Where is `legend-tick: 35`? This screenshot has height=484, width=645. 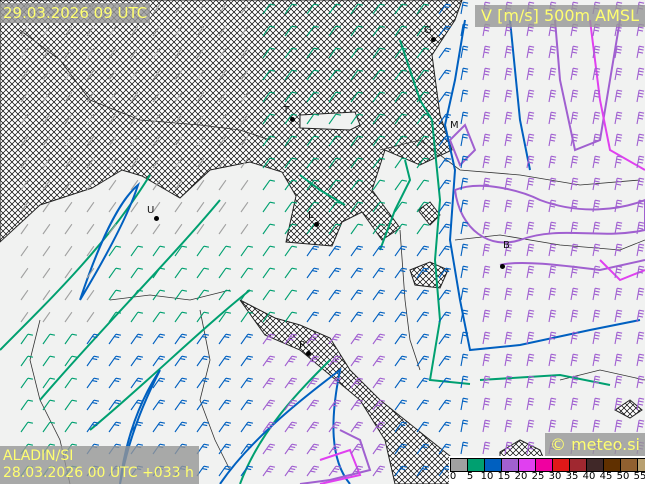
legend-tick: 35 is located at coordinates (572, 476).